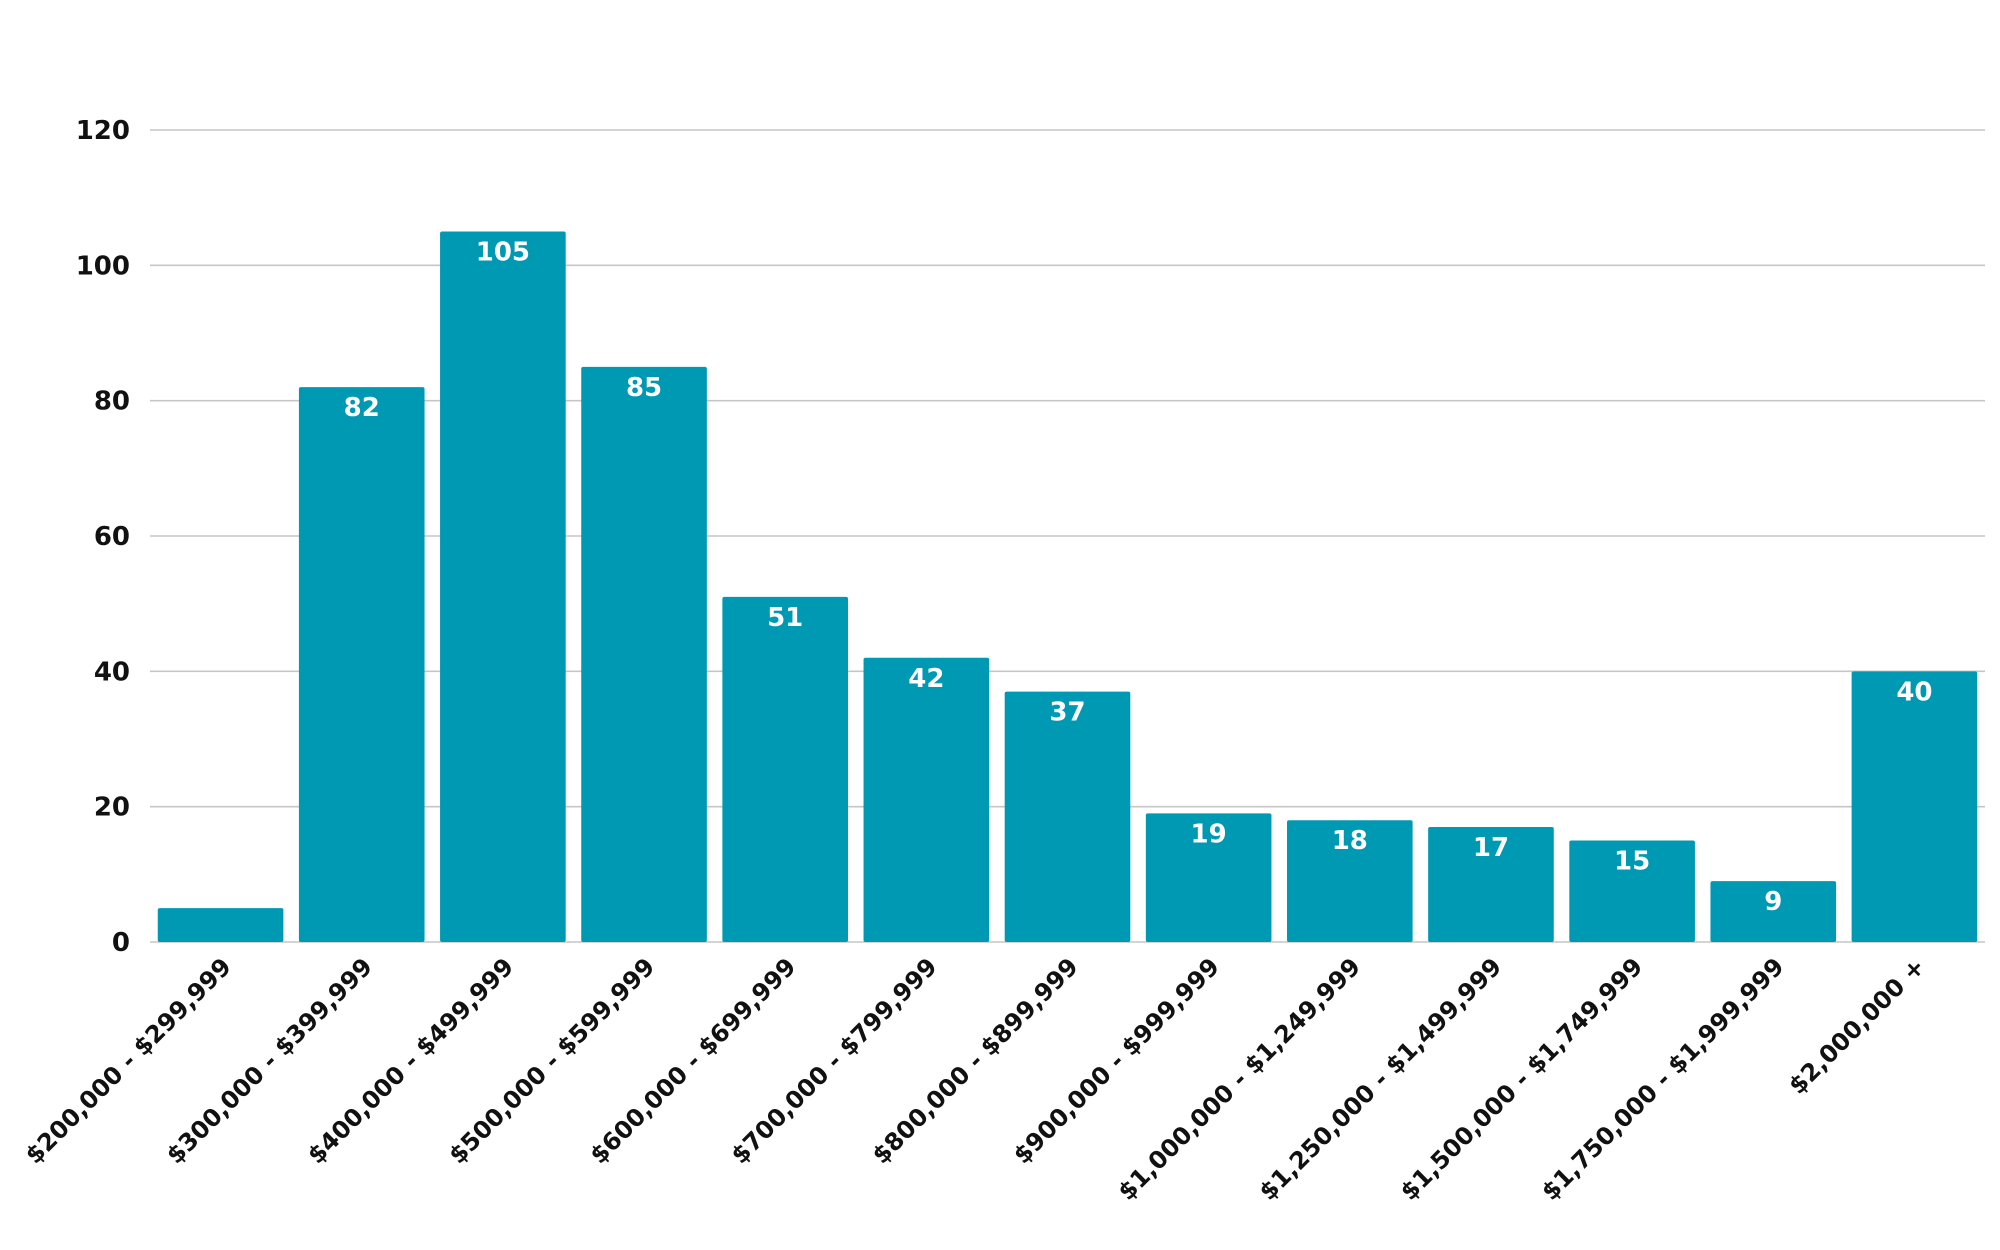 Image resolution: width=2000 pixels, height=1250 pixels. What do you see at coordinates (1350, 841) in the screenshot?
I see `bar-value-label: 18` at bounding box center [1350, 841].